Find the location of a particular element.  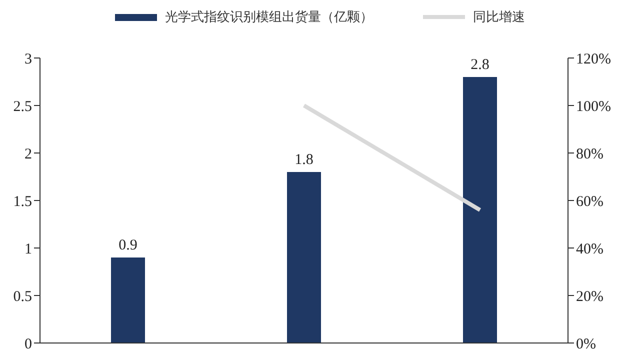

y-tick-label: 1.5 is located at coordinates (22, 202).